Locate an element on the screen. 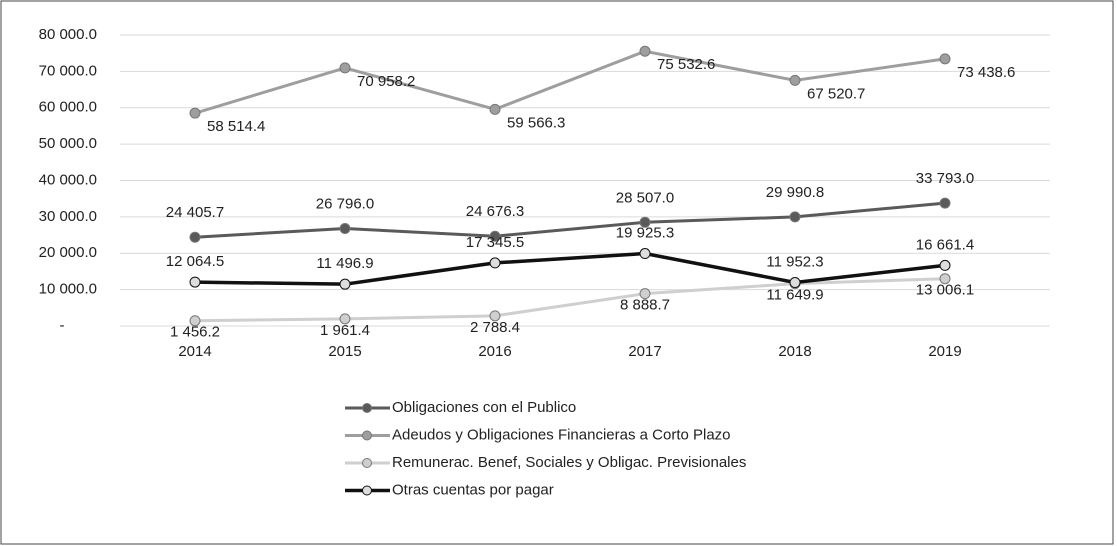 This screenshot has height=546, width=1117. data-label: 13 006.1 is located at coordinates (945, 290).